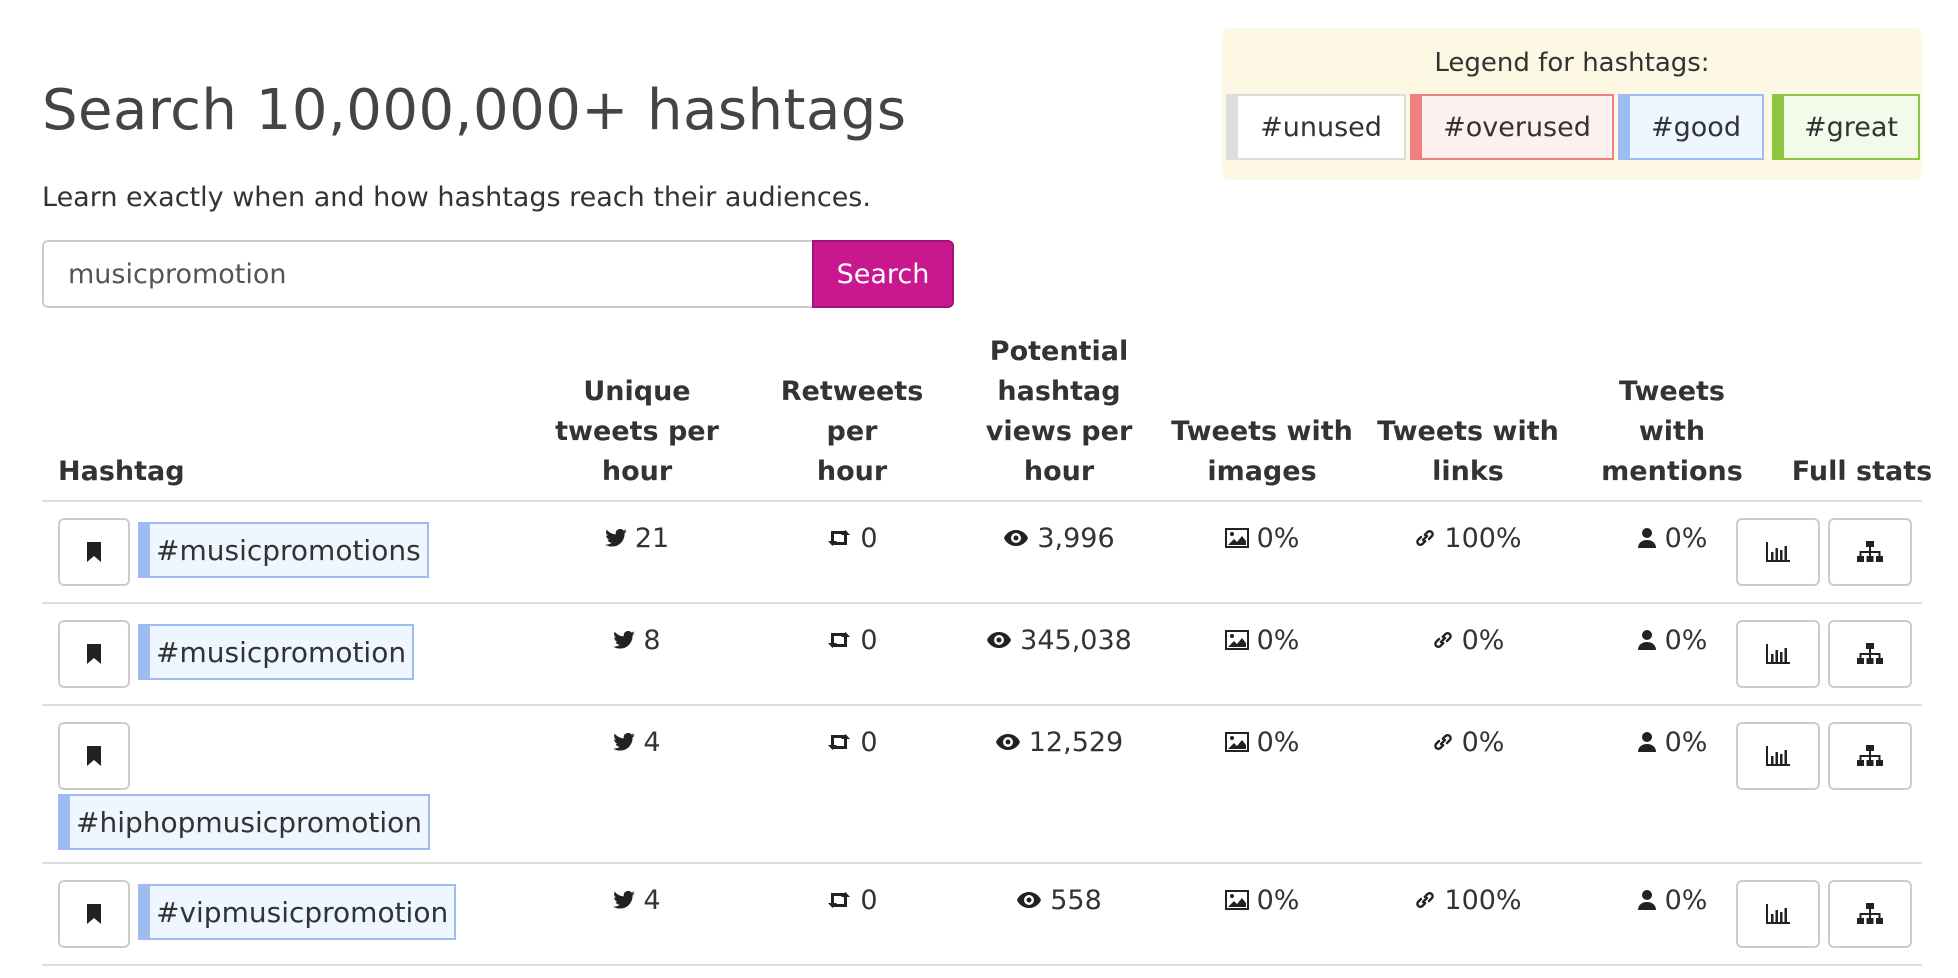 The width and height of the screenshot is (1958, 978). I want to click on unique-tweets-value: 4, so click(652, 900).